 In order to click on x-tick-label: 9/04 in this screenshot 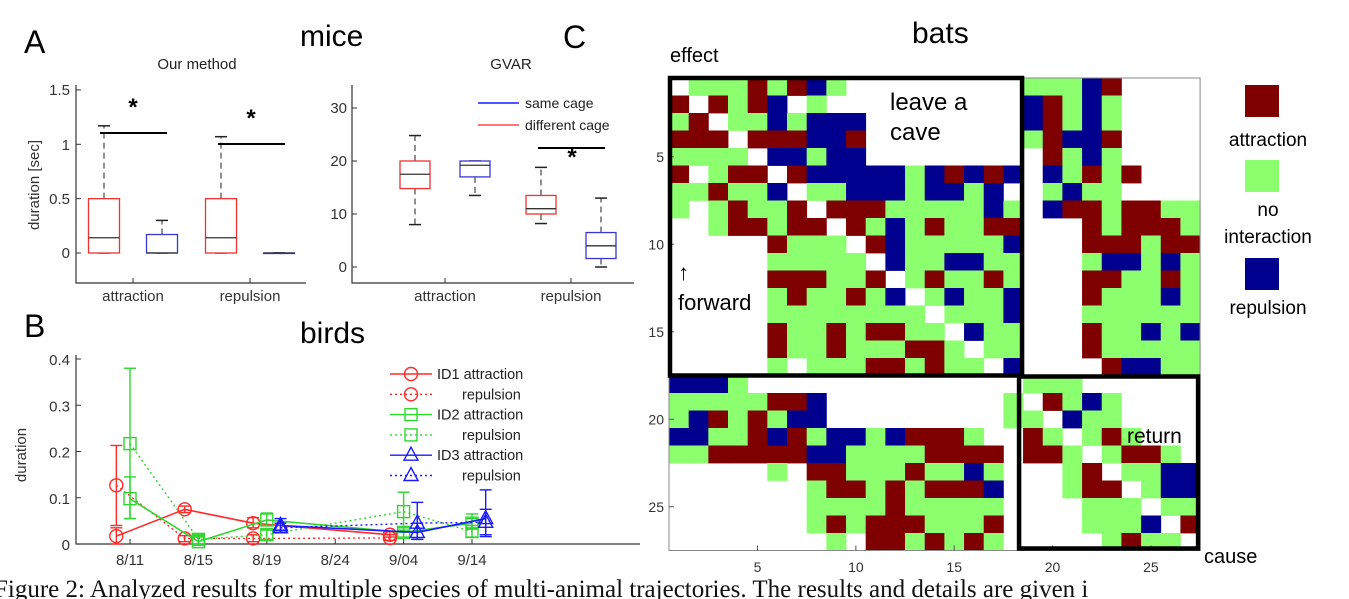, I will do `click(403, 560)`.